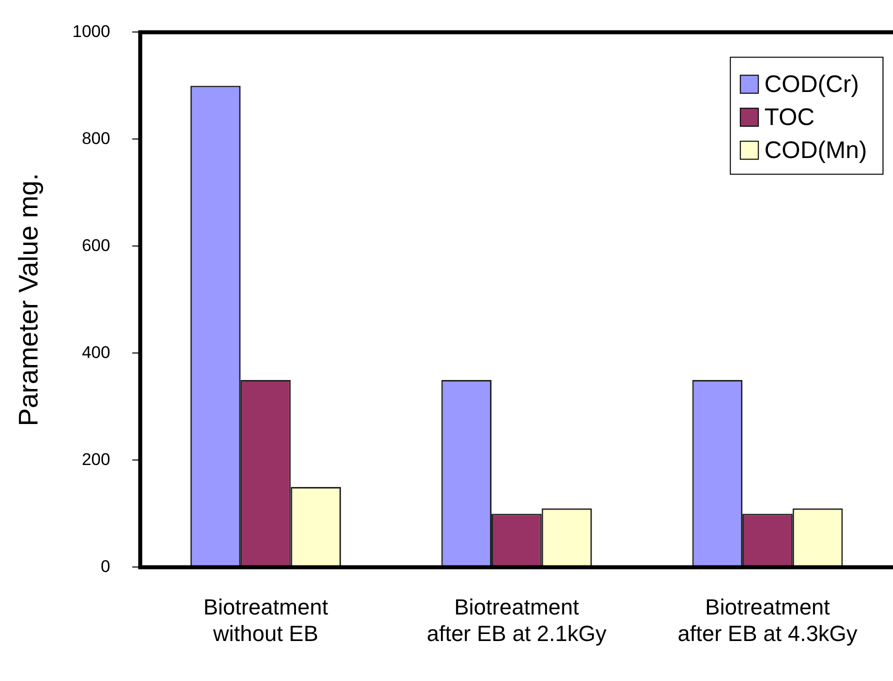 This screenshot has height=681, width=893. What do you see at coordinates (811, 84) in the screenshot?
I see `legend-label: COD(Cr)` at bounding box center [811, 84].